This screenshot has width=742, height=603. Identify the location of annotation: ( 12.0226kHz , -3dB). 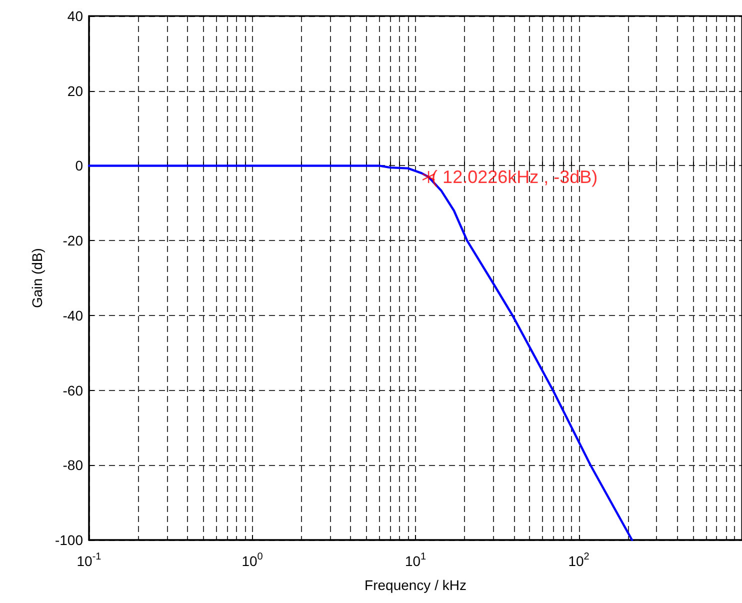
(515, 176).